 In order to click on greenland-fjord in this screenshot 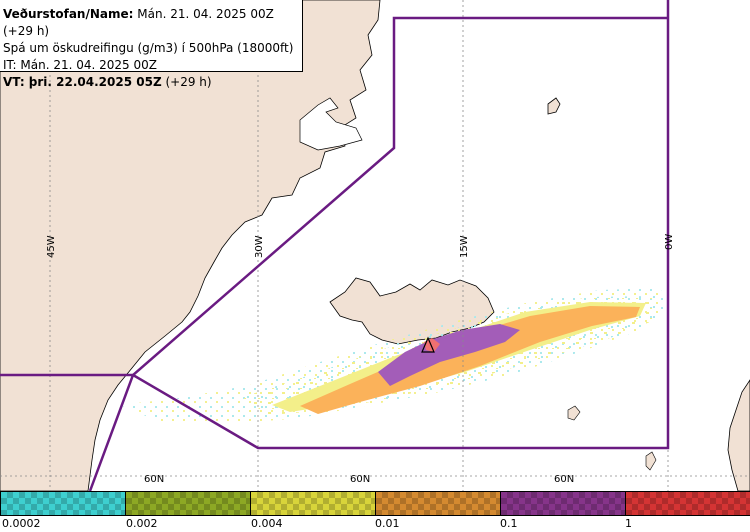, I will do `click(331, 124)`.